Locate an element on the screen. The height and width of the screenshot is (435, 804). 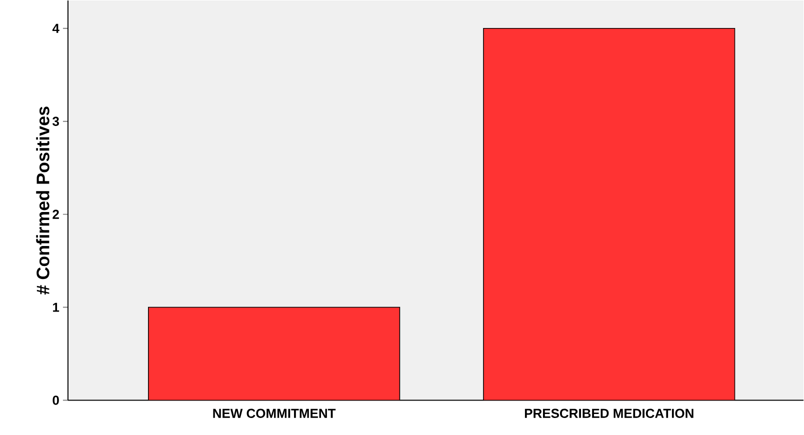
y-tick-label: 0 is located at coordinates (55, 400).